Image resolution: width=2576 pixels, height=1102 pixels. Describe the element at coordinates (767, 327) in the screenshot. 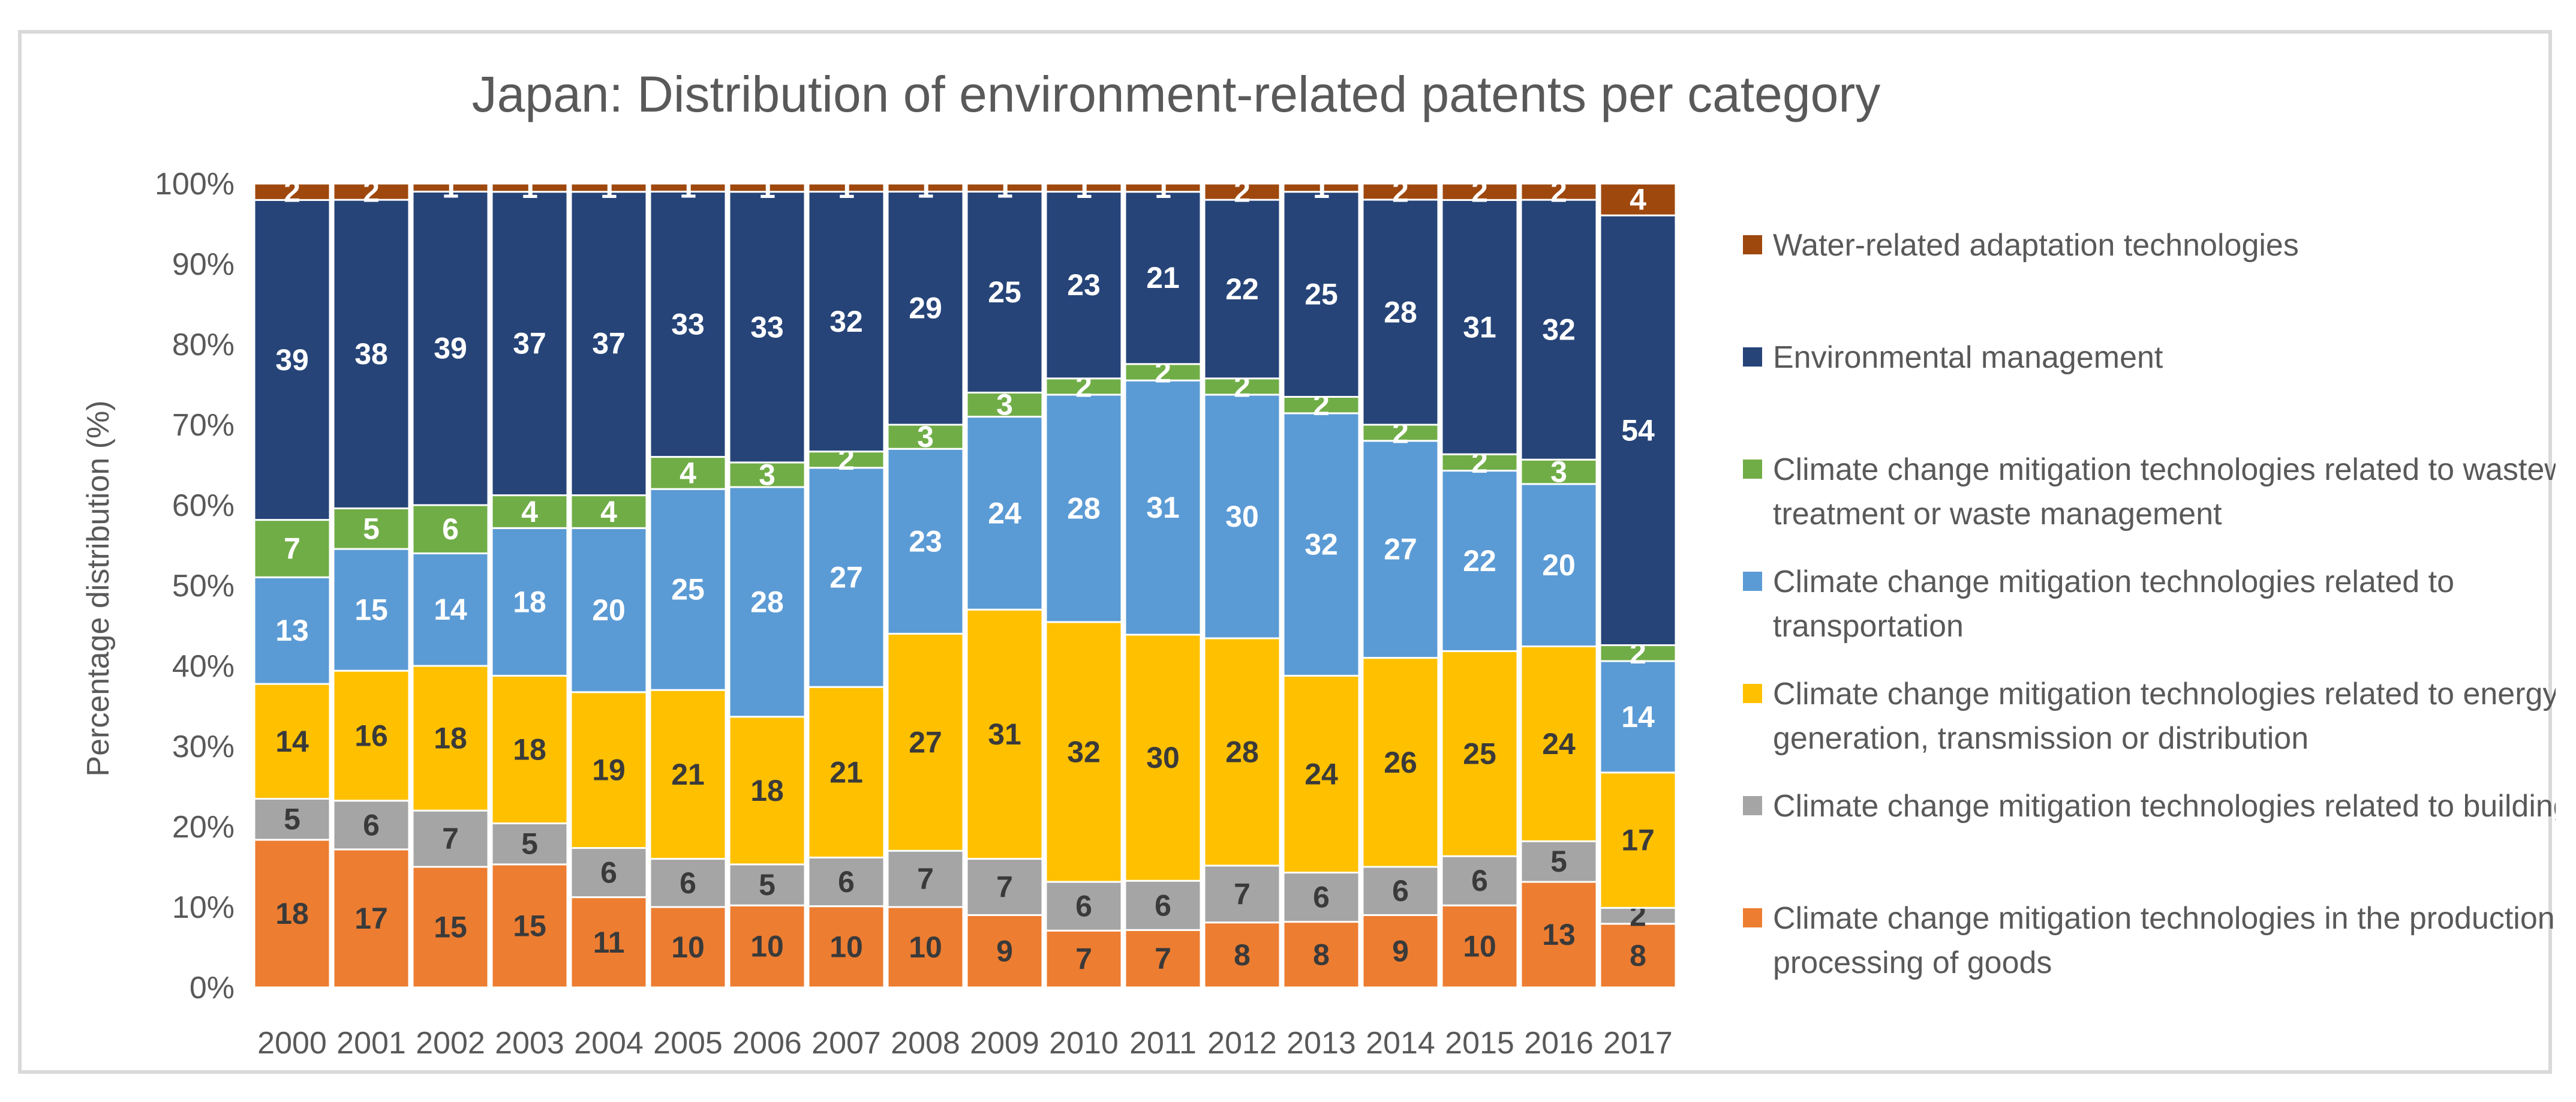

I see `data-label: 33` at that location.